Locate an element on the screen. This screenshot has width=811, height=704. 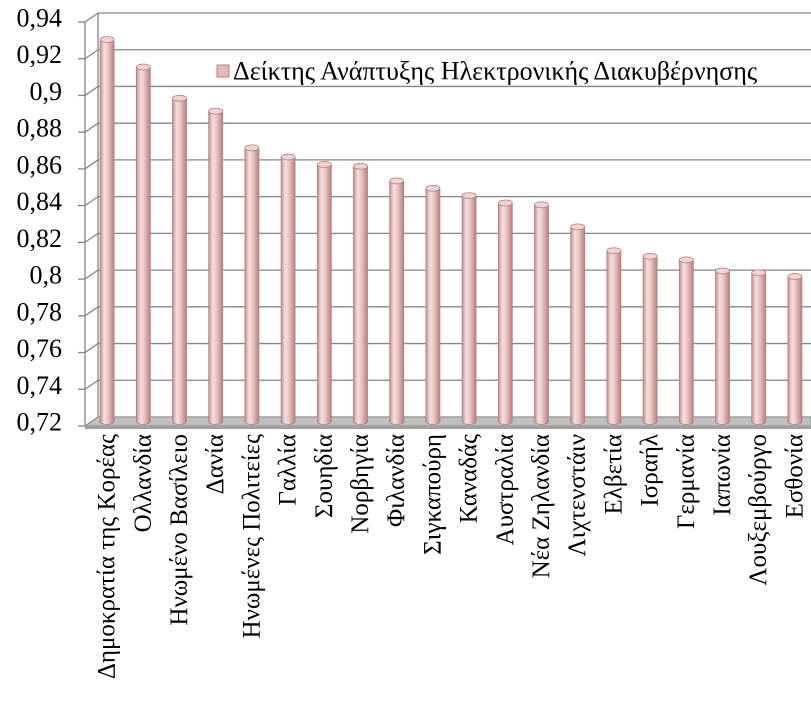
y-tick-label: 0,76 is located at coordinates (40, 348).